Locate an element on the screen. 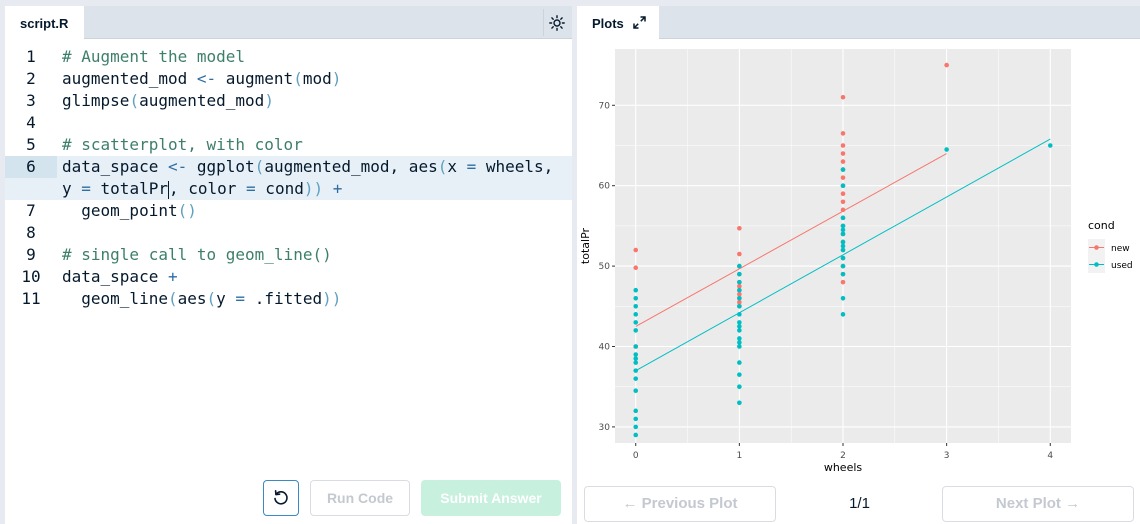 The image size is (1140, 524). submit-answer-button: Submit Answer is located at coordinates (491, 498).